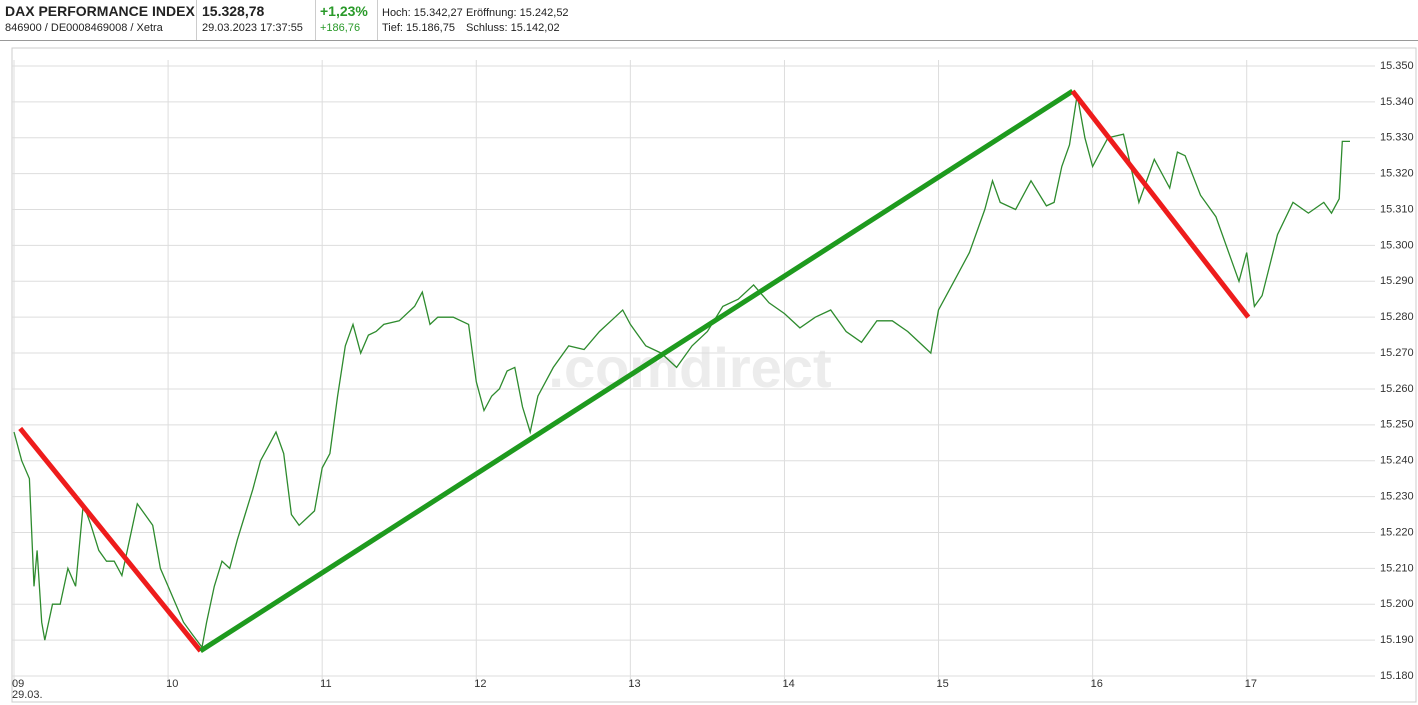 This screenshot has width=1418, height=705. What do you see at coordinates (172, 684) in the screenshot?
I see `x-tick-label: 10` at bounding box center [172, 684].